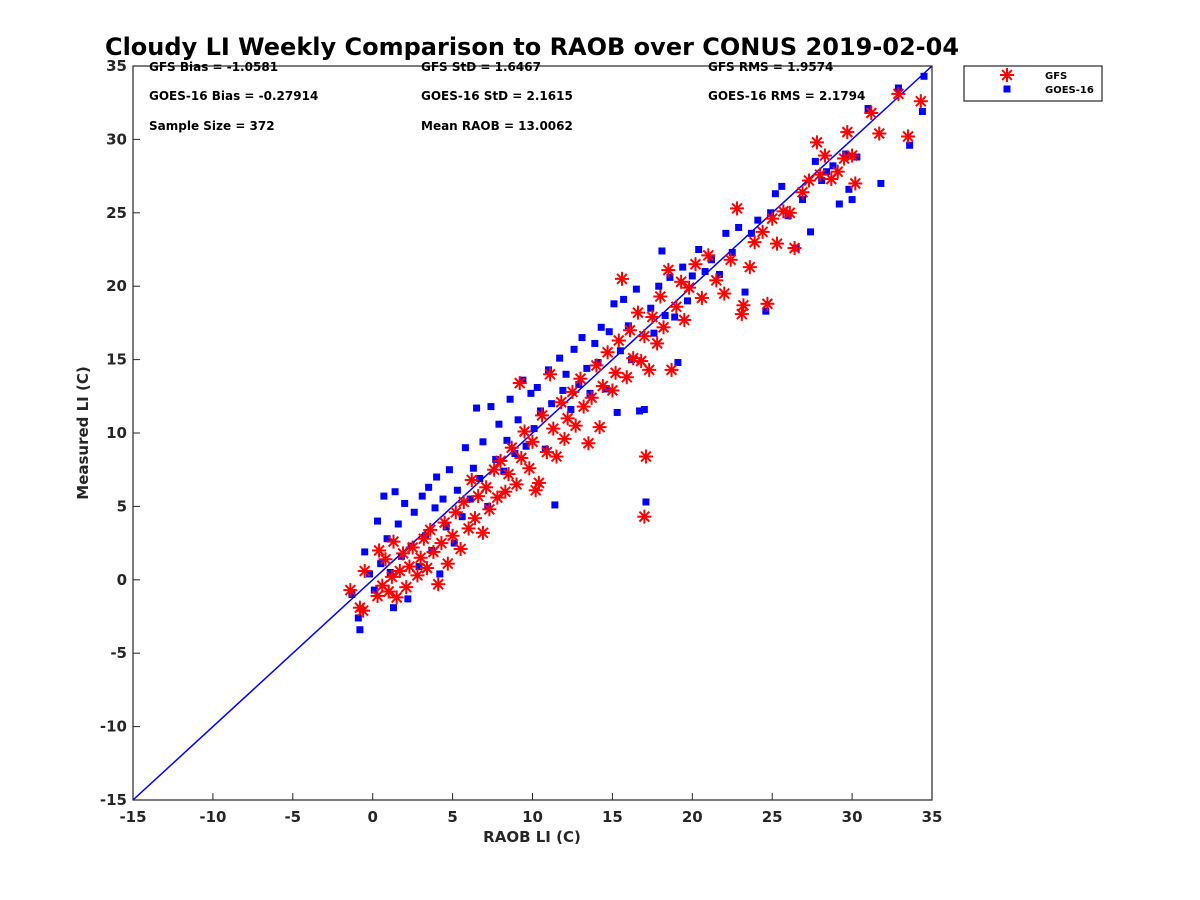 The height and width of the screenshot is (900, 1200). What do you see at coordinates (372, 817) in the screenshot?
I see `x-tick-label: 0` at bounding box center [372, 817].